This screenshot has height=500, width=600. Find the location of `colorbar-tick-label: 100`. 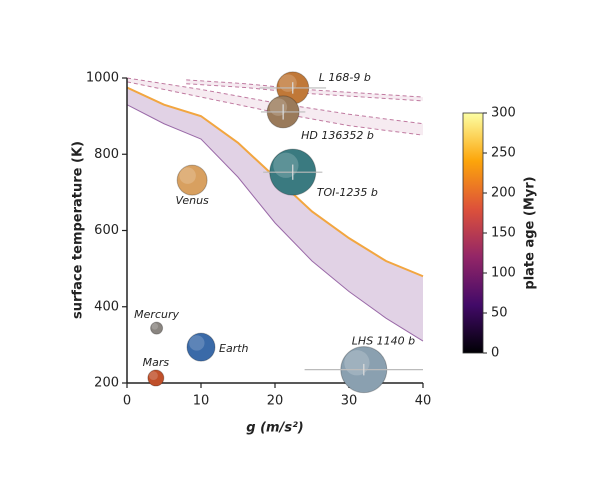

colorbar-tick-label: 100 is located at coordinates (503, 273).